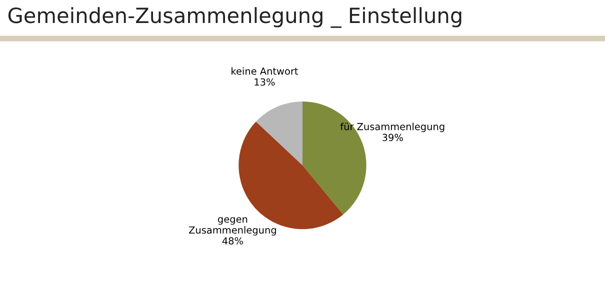 The width and height of the screenshot is (605, 285). What do you see at coordinates (279, 133) in the screenshot?
I see `pie-slice` at bounding box center [279, 133].